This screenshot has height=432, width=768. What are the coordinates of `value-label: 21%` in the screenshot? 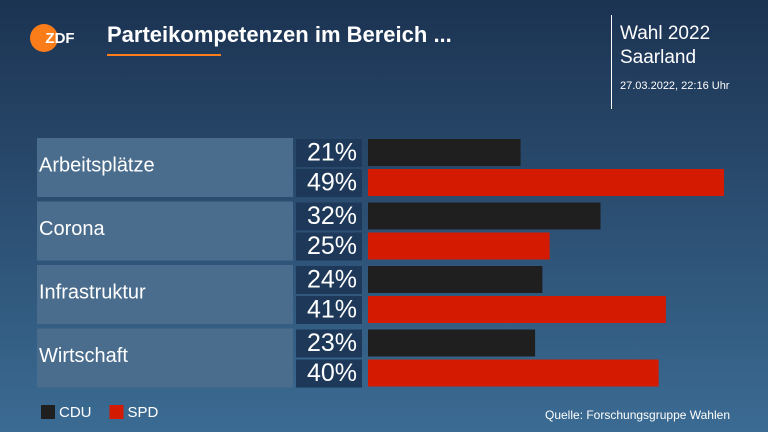 It's located at (332, 153).